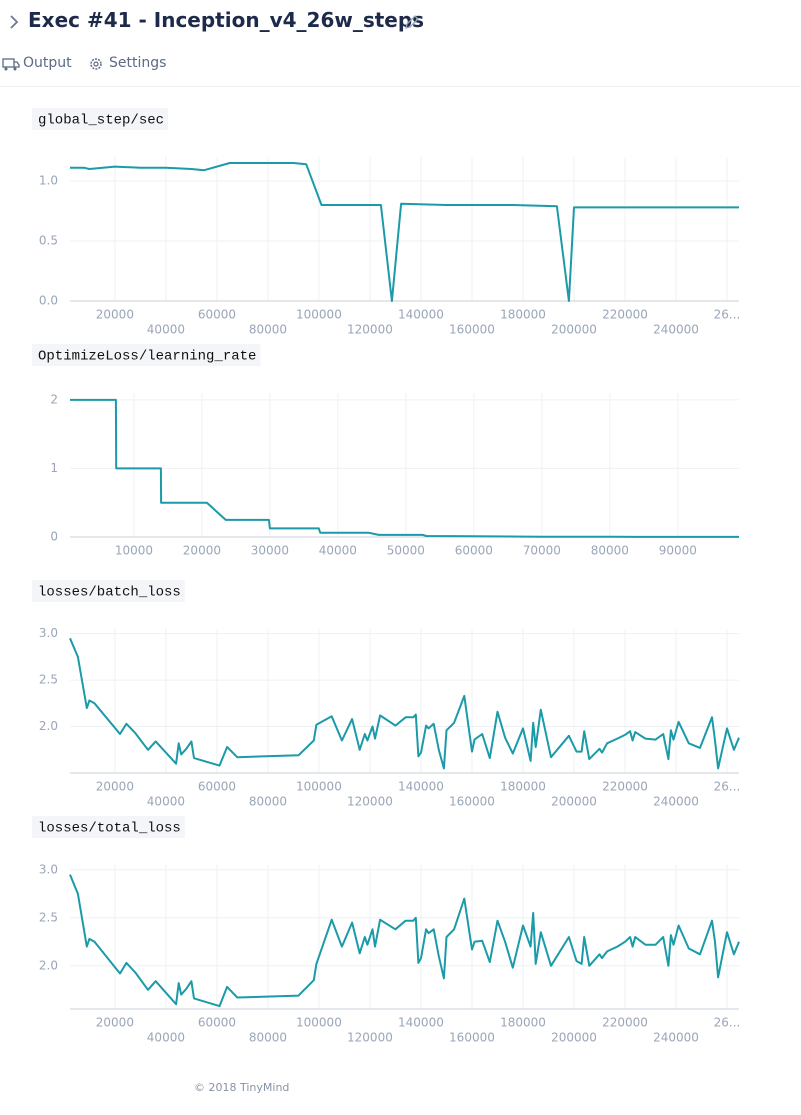 Image resolution: width=801 pixels, height=1115 pixels. Describe the element at coordinates (134, 551) in the screenshot. I see `x-tick-label: 10000` at that location.